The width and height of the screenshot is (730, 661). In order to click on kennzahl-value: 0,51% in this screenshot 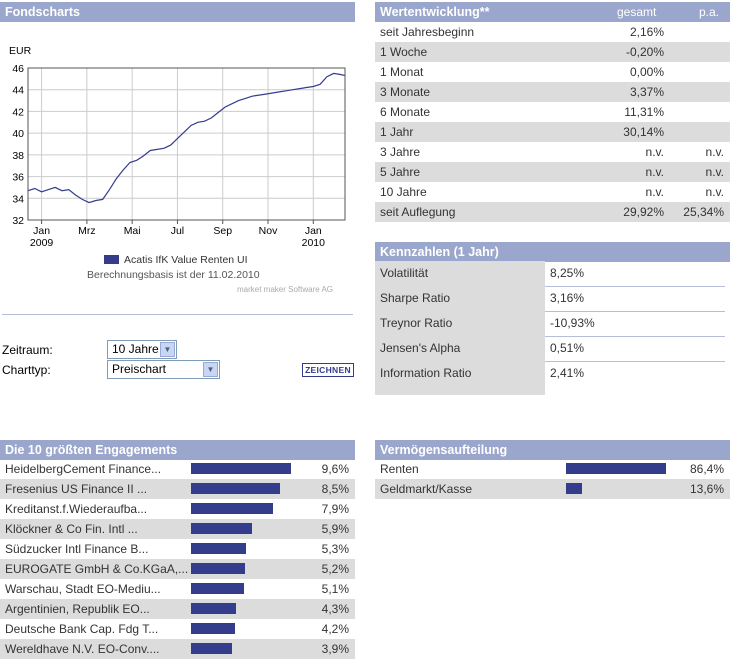, I will do `click(567, 348)`.